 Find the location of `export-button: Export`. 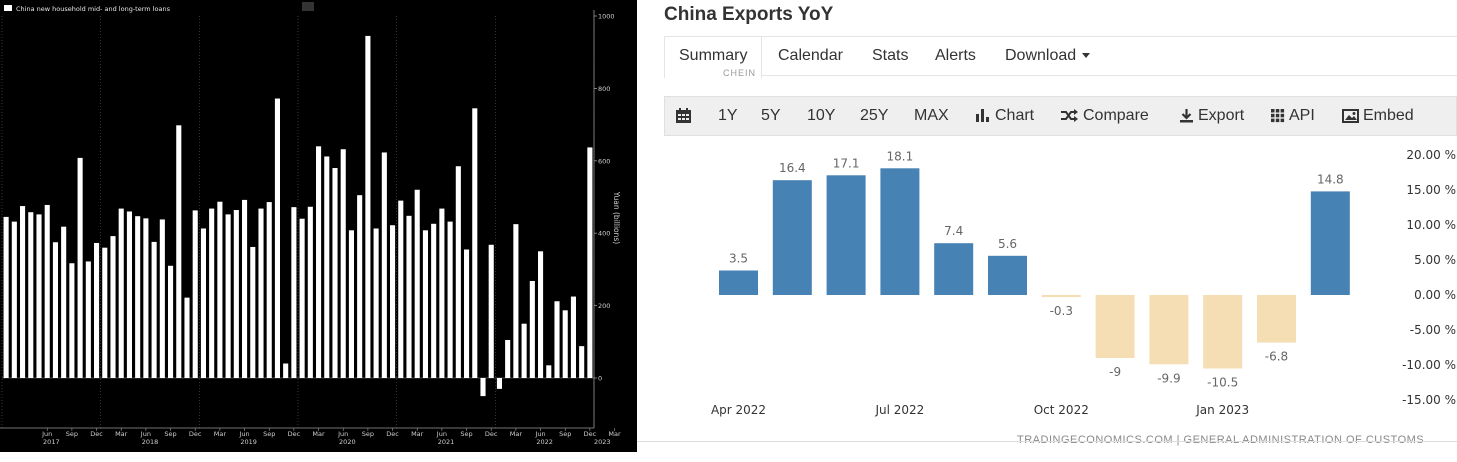

export-button: Export is located at coordinates (1211, 116).